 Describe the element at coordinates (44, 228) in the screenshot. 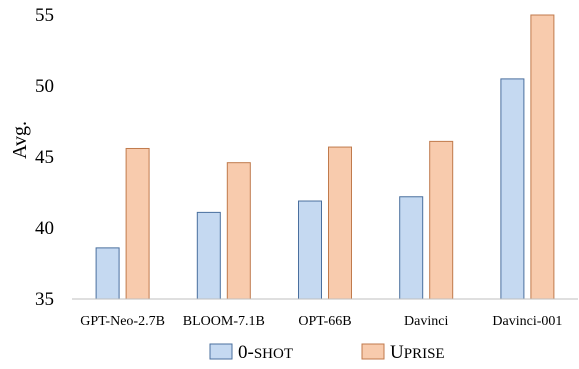

I see `y-tick-label: 40` at that location.